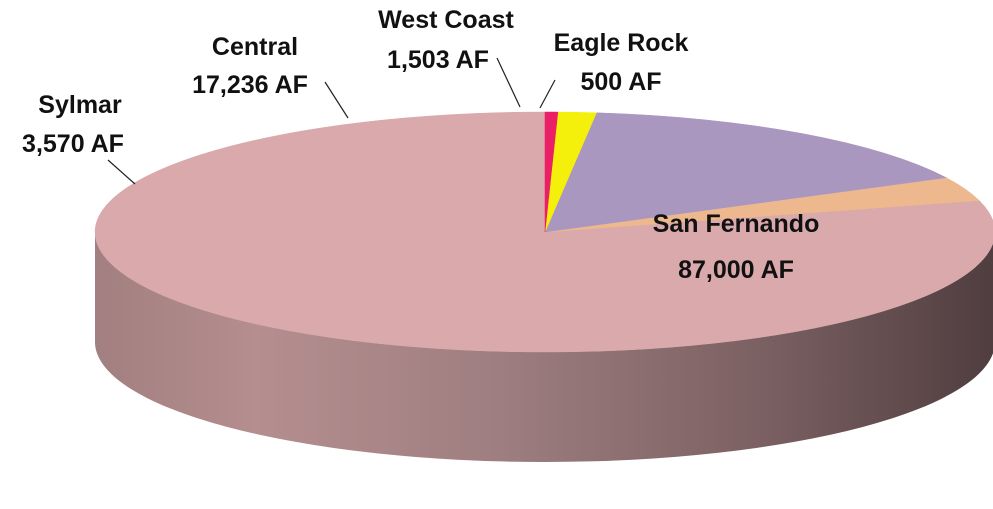 The height and width of the screenshot is (509, 993). I want to click on leader-line-west-coast, so click(508, 82).